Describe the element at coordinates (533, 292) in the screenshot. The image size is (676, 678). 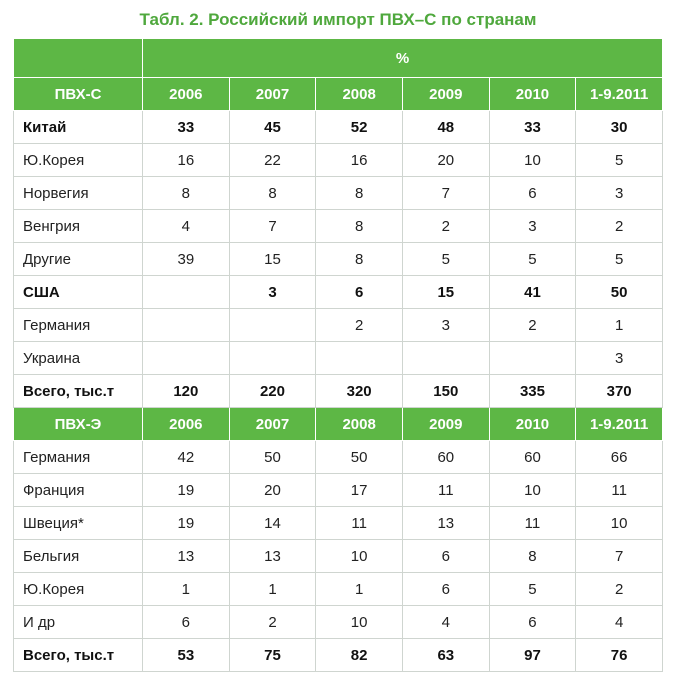
I see `value-cell: 41` at that location.